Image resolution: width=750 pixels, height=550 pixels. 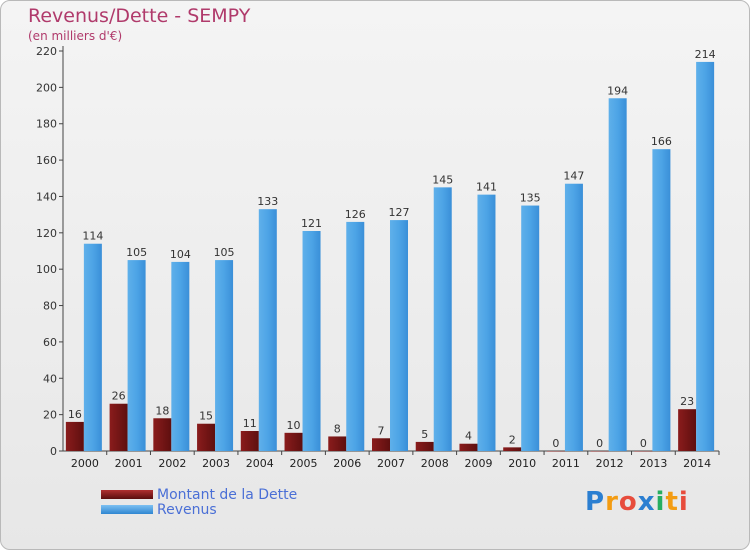 What do you see at coordinates (705, 54) in the screenshot?
I see `data-label-revenus: 214` at bounding box center [705, 54].